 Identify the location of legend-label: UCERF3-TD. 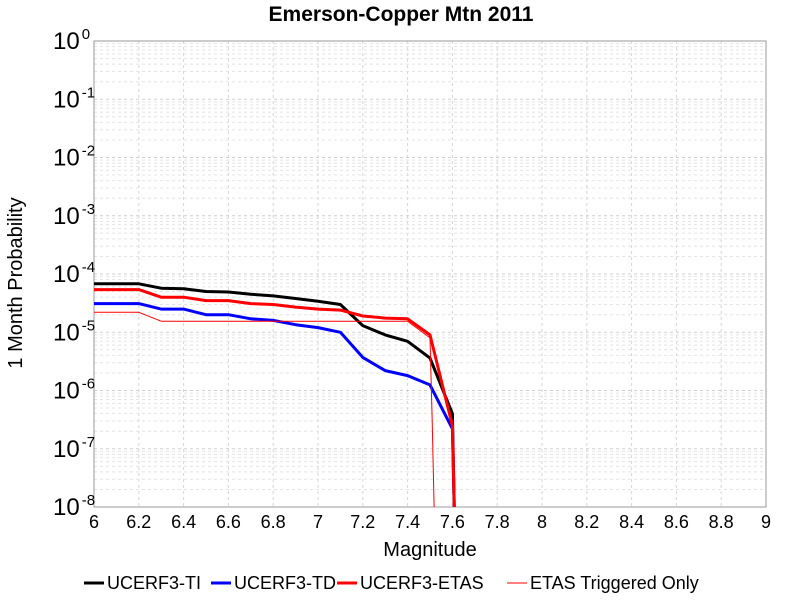
(285, 583).